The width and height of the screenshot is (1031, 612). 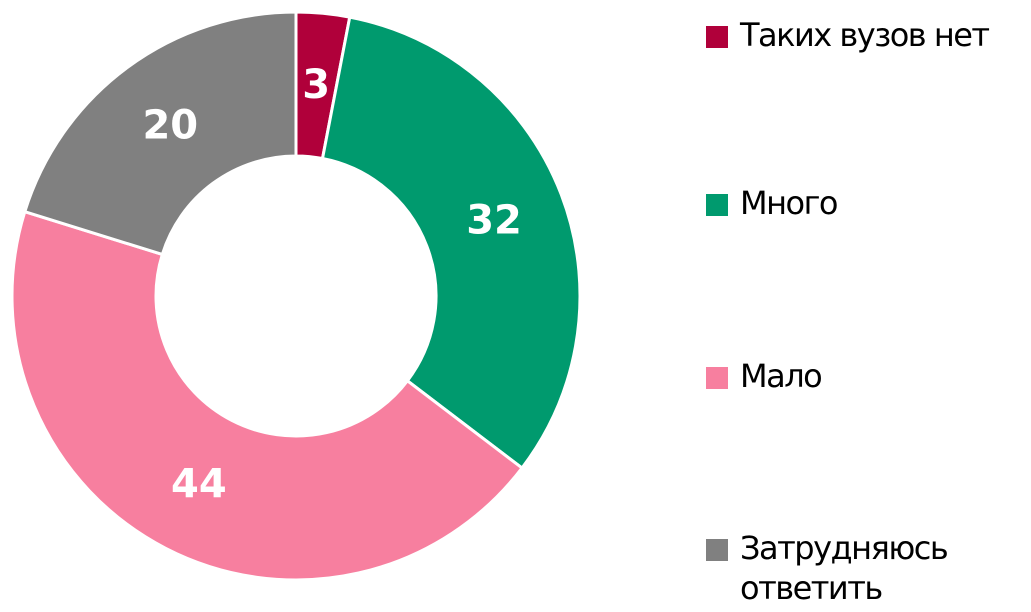 What do you see at coordinates (494, 220) in the screenshot?
I see `value-label: 32` at bounding box center [494, 220].